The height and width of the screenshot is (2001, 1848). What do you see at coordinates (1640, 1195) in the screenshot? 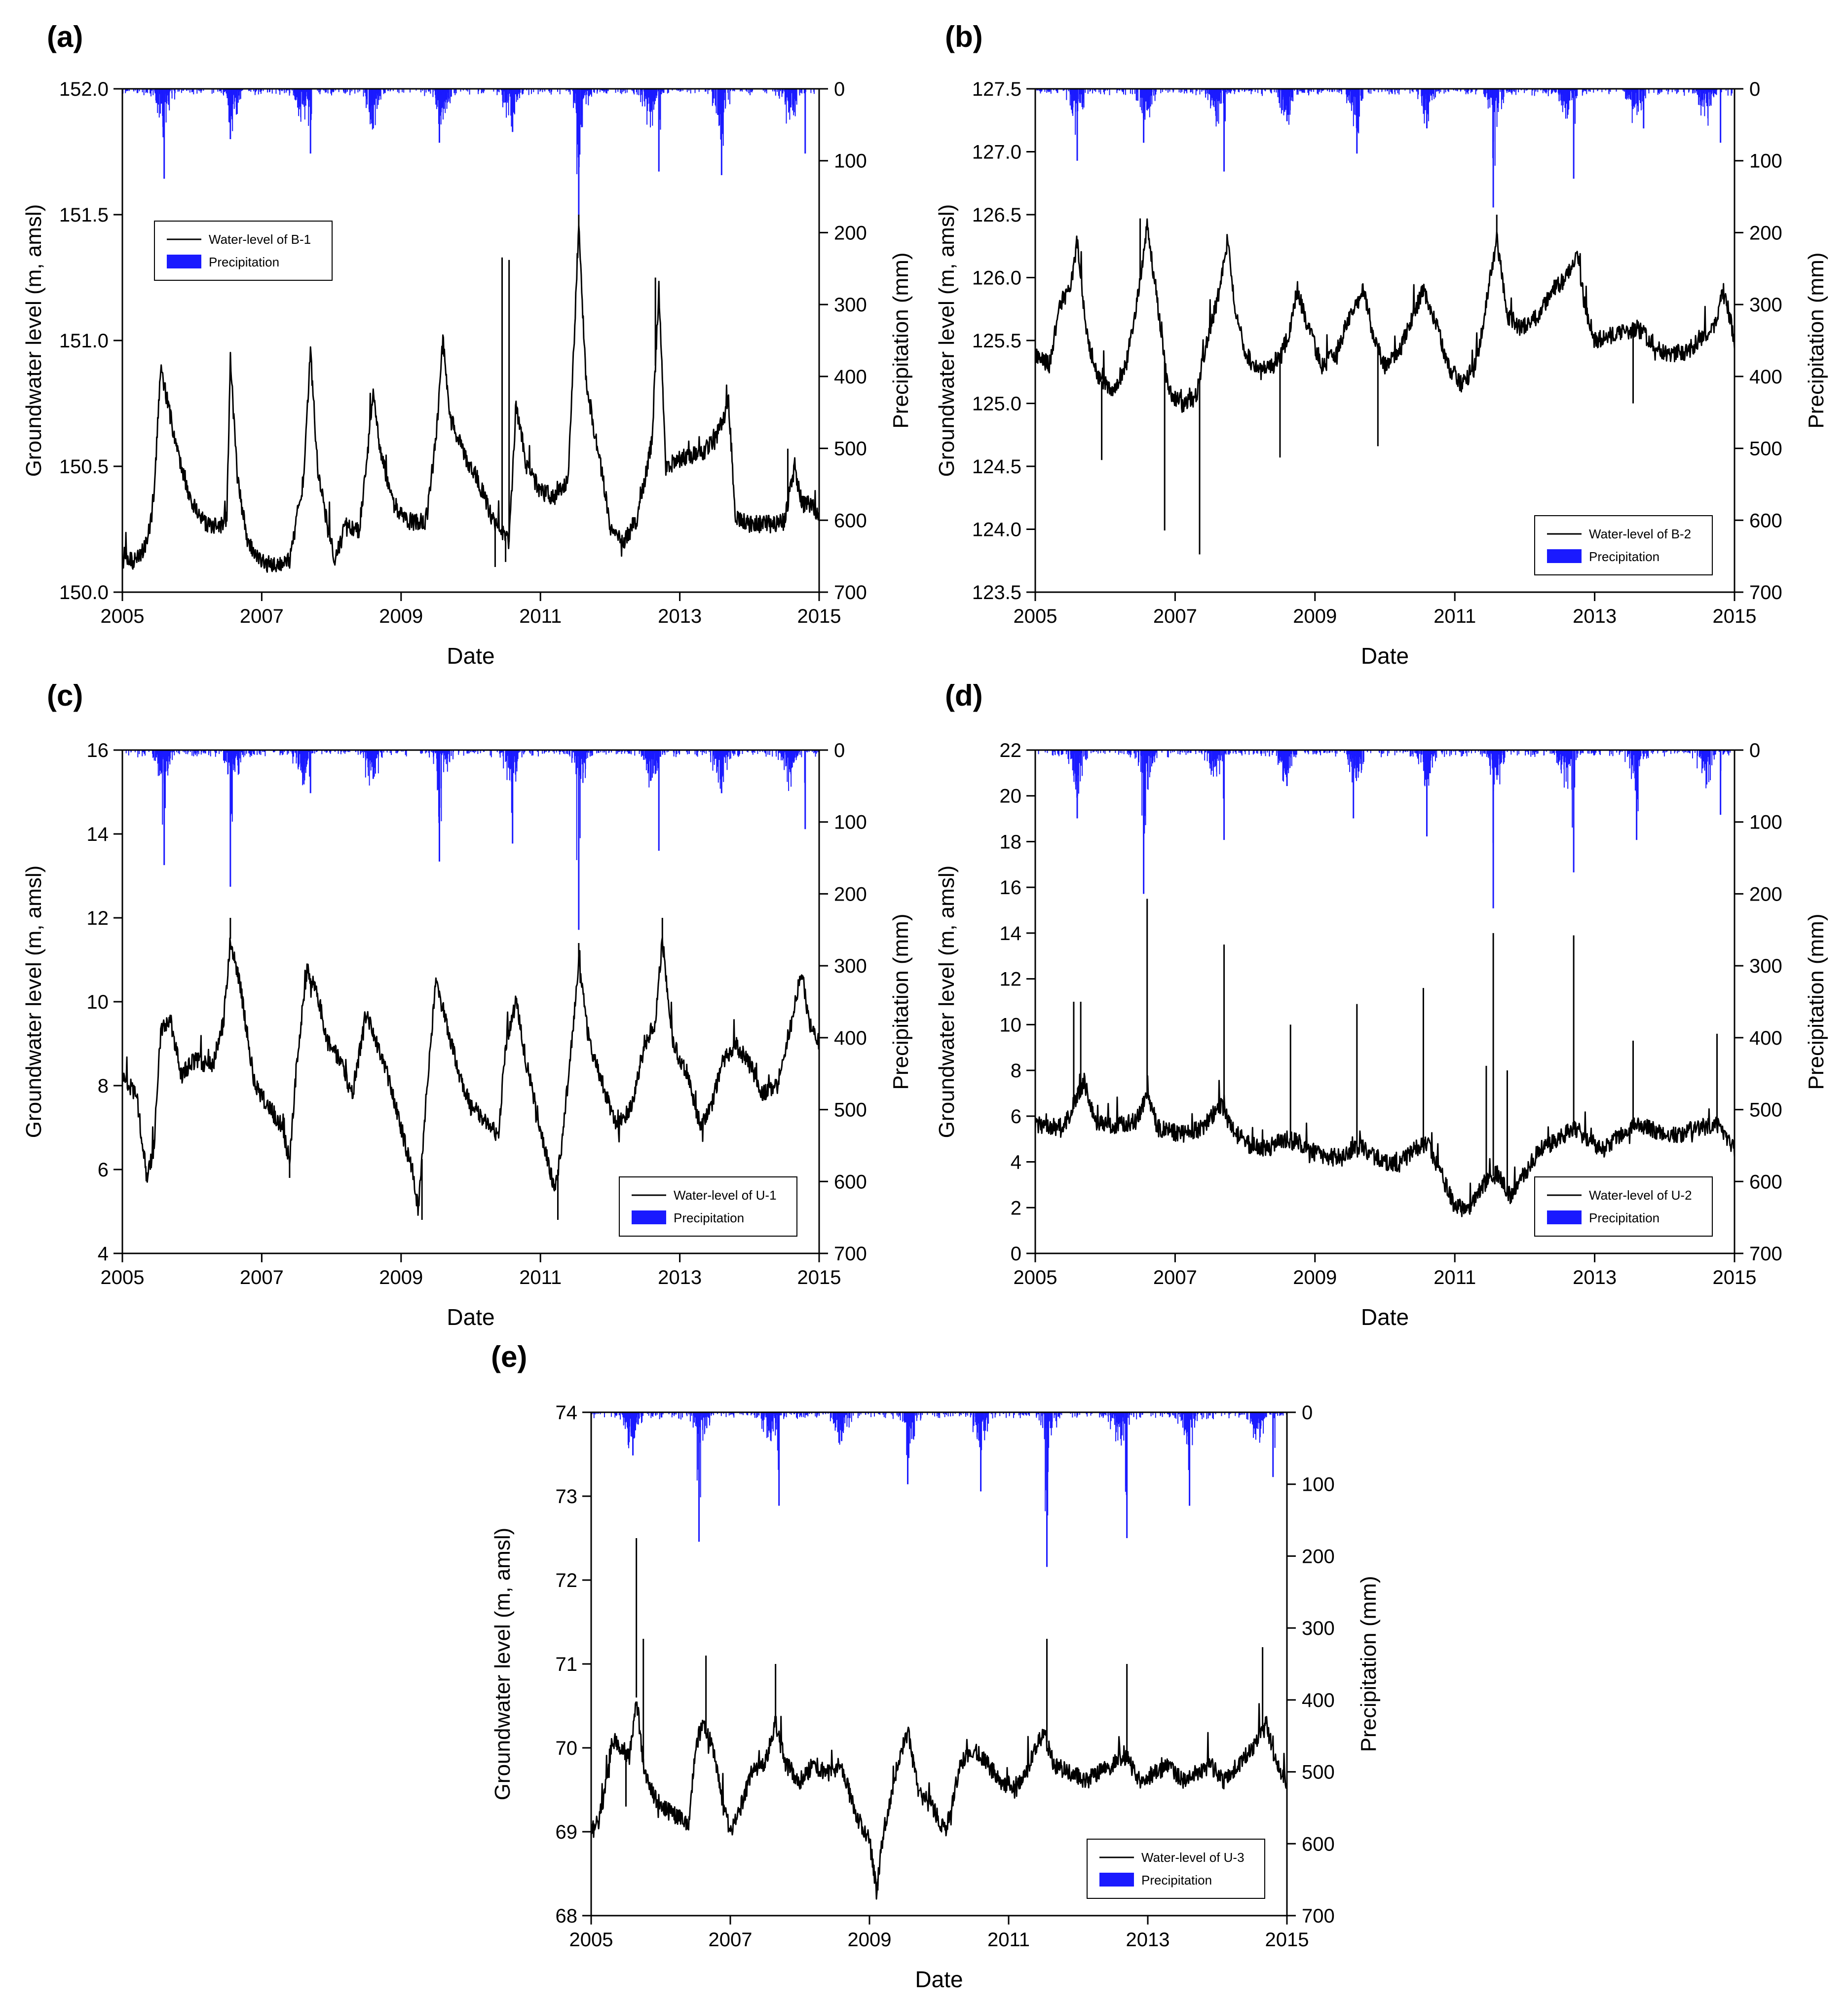
I see `legend-water-label: Water-level of U-2` at bounding box center [1640, 1195].